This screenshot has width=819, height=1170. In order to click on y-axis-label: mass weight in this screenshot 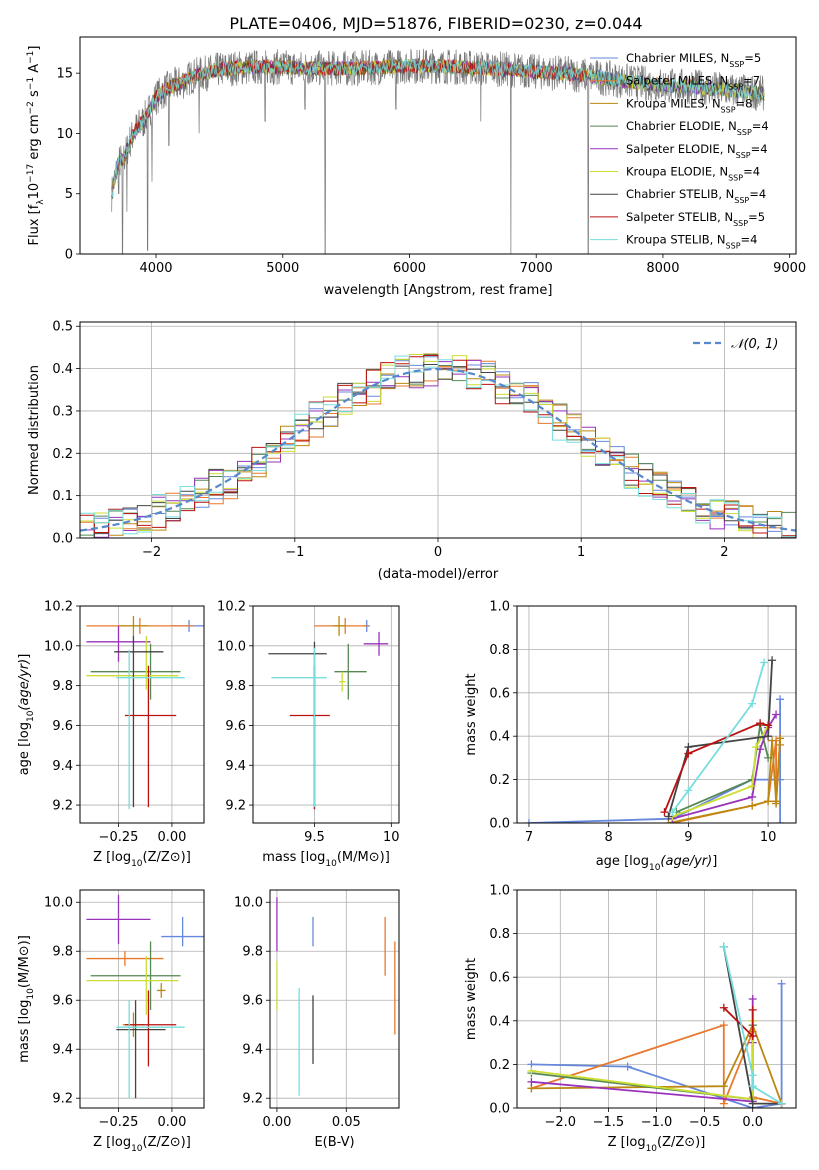, I will do `click(471, 999)`.